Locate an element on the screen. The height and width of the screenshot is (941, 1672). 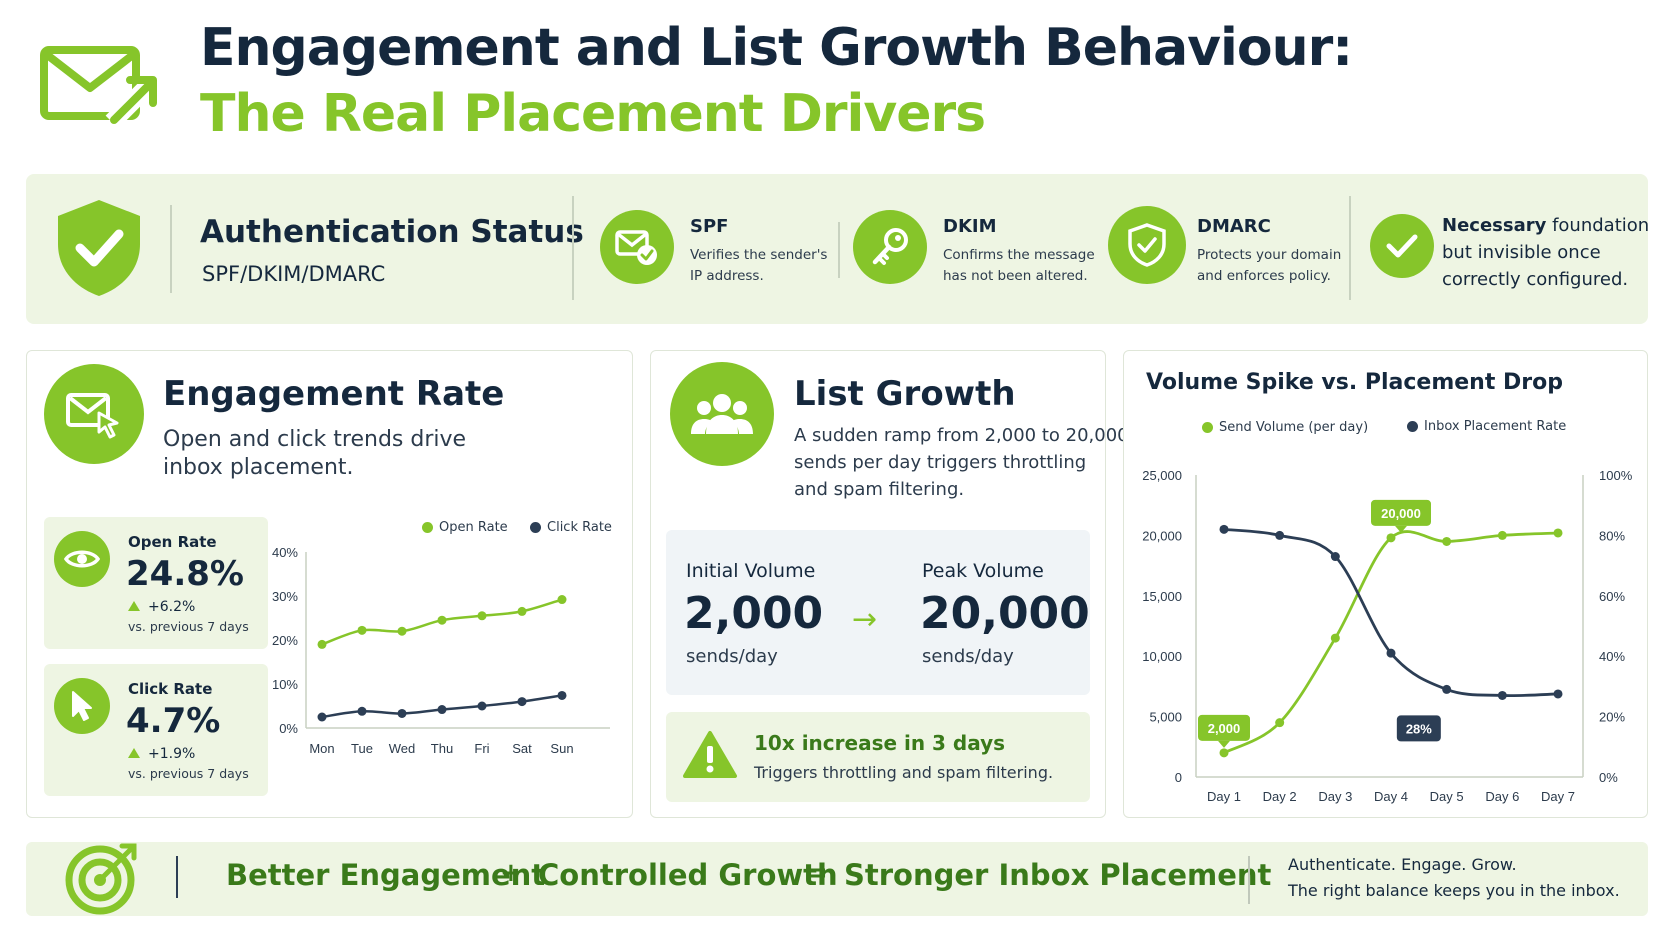
open-rate-change: +6.2% is located at coordinates (161, 607).